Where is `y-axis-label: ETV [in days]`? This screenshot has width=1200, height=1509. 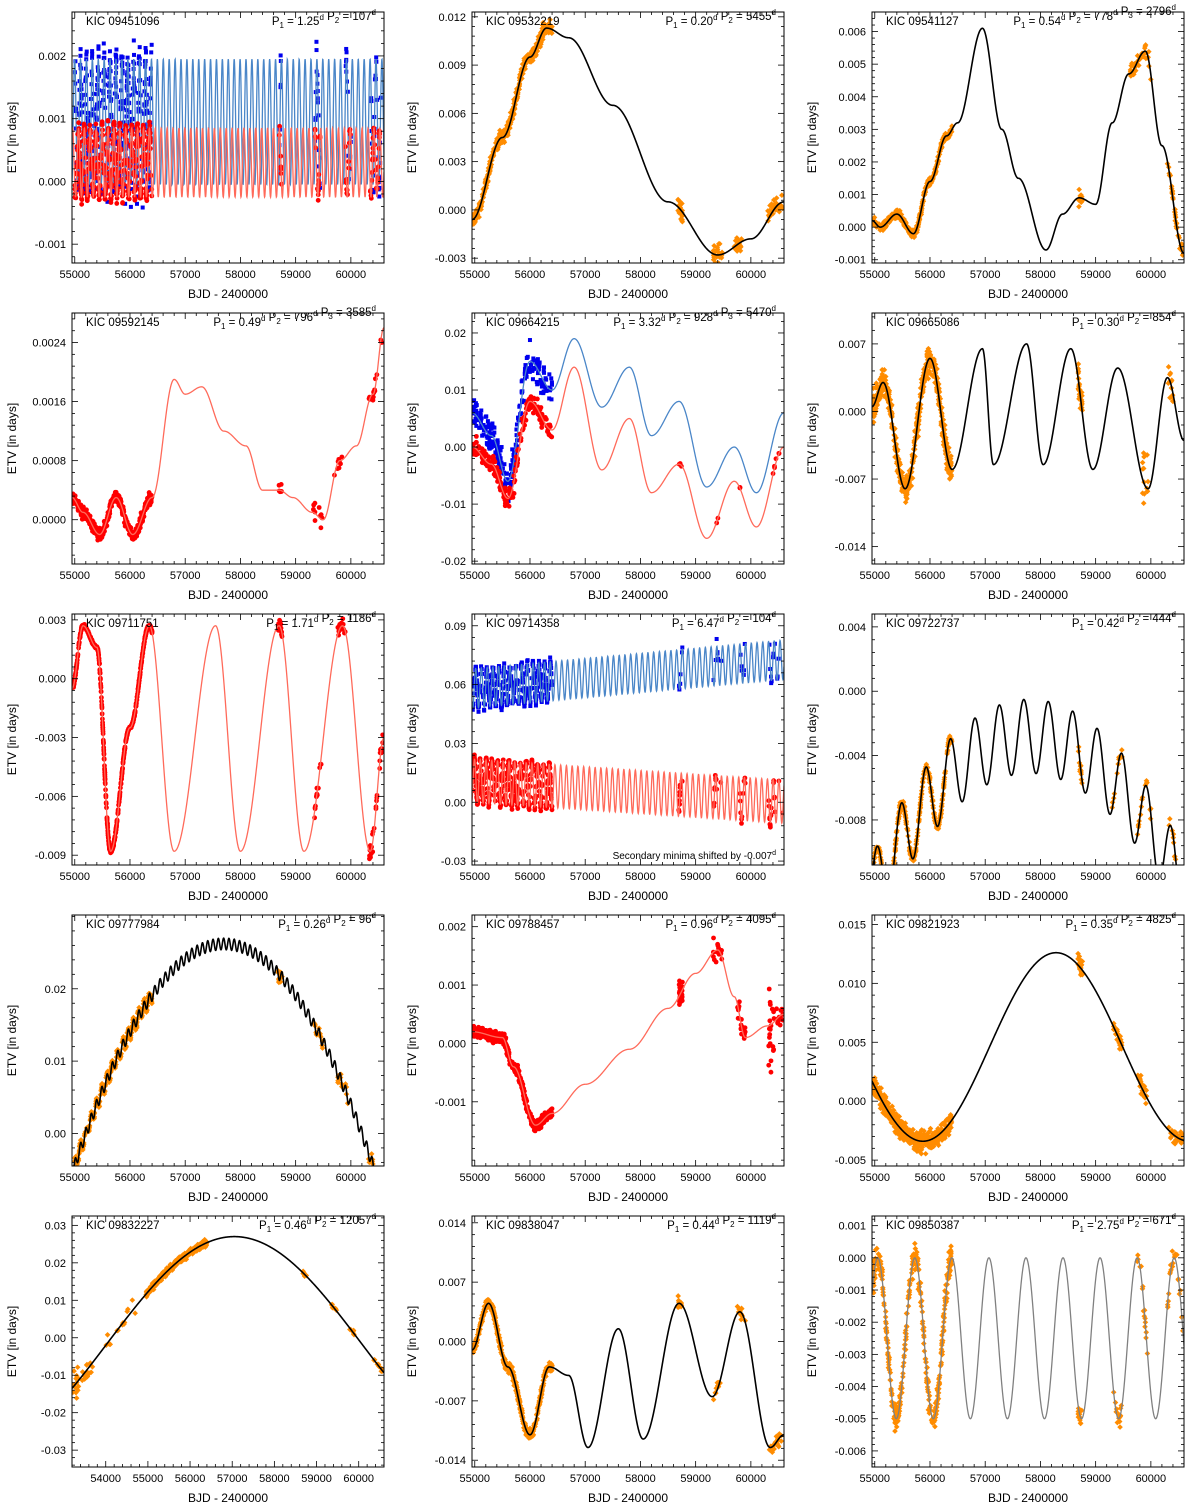
y-axis-label: ETV [in days] is located at coordinates (412, 438).